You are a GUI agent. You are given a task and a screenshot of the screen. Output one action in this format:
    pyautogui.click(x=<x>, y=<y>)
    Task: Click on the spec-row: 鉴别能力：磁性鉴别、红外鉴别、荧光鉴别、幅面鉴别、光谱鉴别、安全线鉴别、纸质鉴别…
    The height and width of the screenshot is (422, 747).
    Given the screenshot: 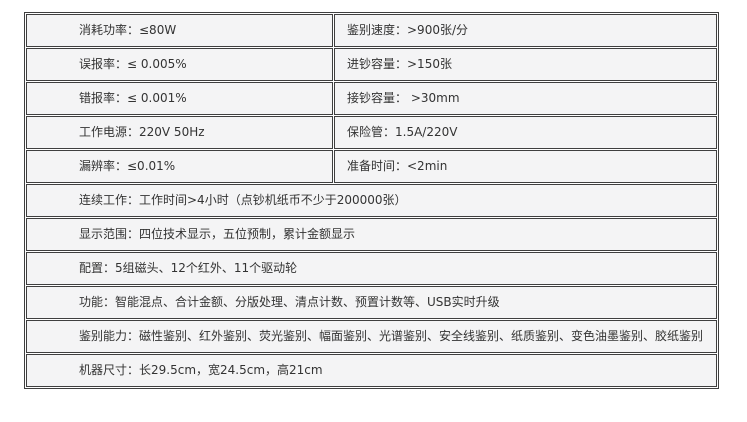 What is the action you would take?
    pyautogui.click(x=371, y=336)
    